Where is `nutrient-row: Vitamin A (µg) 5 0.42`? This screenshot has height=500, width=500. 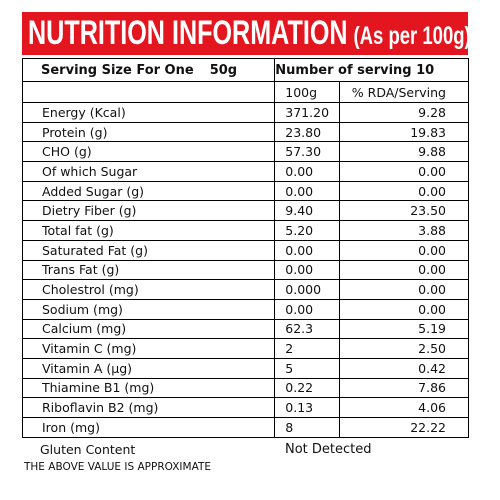 nutrient-row: Vitamin A (µg) 5 0.42 is located at coordinates (245, 368).